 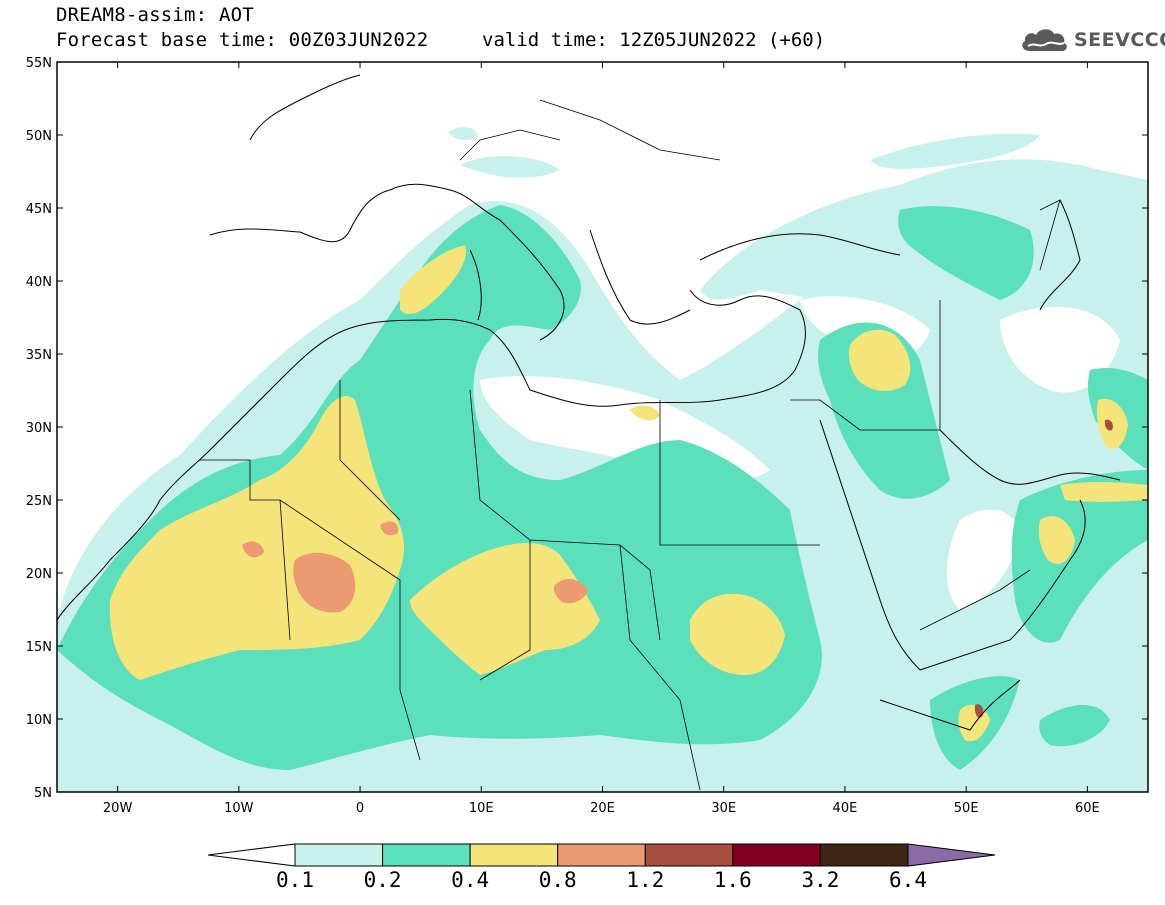 I want to click on seevccc-logo: SEEVCCC, so click(x=1091, y=40).